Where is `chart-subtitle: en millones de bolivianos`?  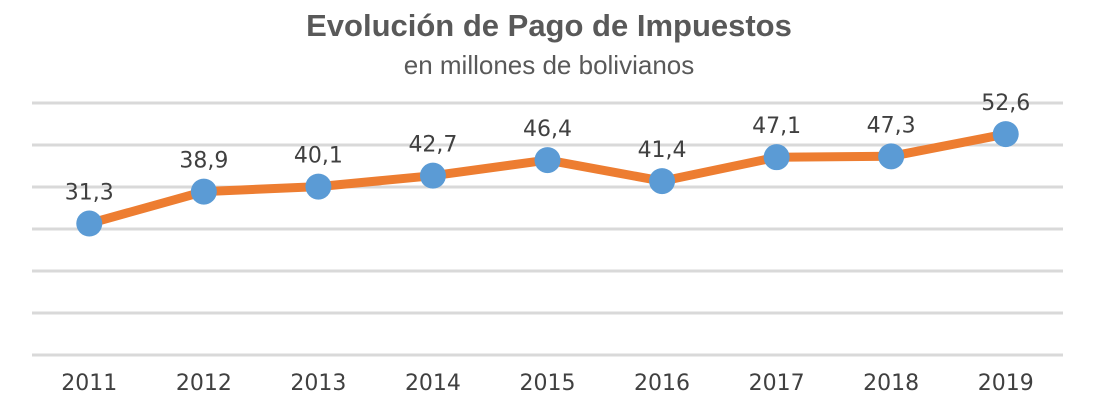 chart-subtitle: en millones de bolivianos is located at coordinates (549, 65).